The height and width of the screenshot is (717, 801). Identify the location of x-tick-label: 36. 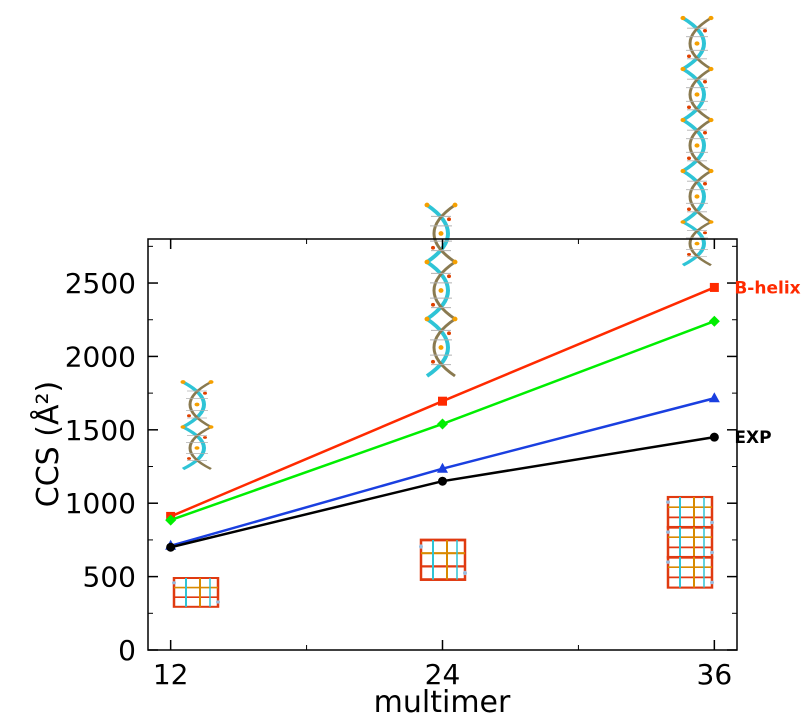
(715, 674).